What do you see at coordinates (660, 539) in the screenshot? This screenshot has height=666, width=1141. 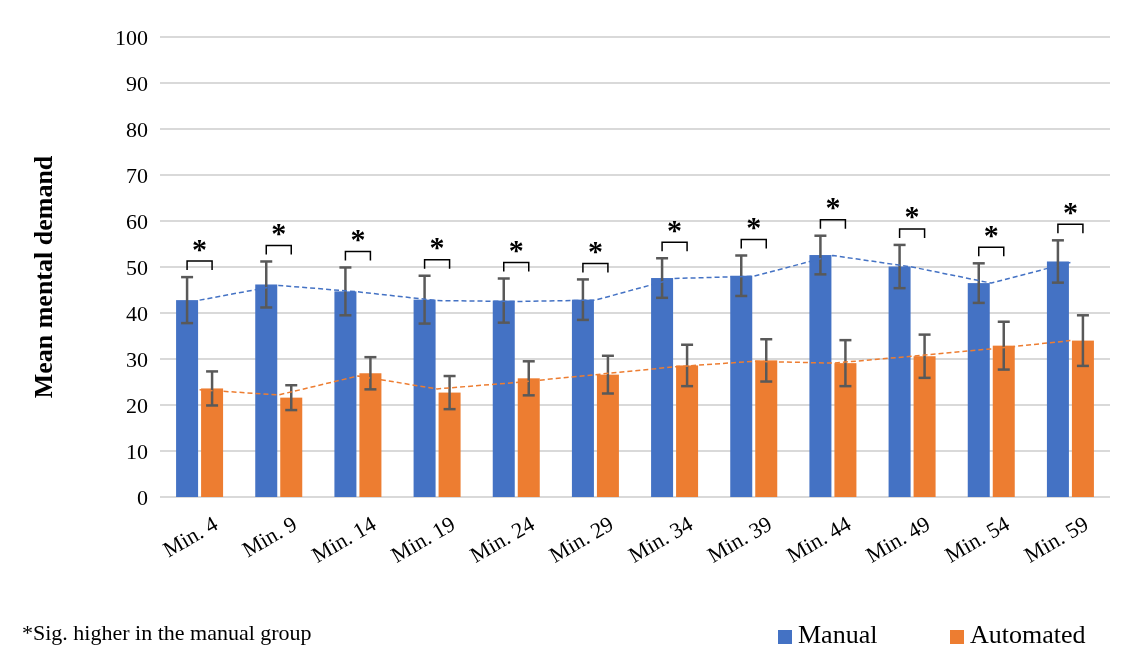 I see `x-tick-label: Min. 34` at bounding box center [660, 539].